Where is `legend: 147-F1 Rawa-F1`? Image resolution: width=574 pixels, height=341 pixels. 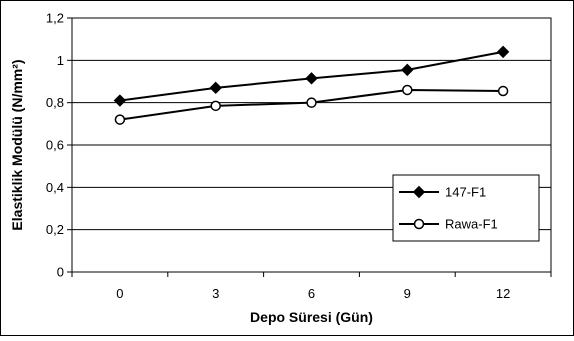 legend: 147-F1 Rawa-F1 is located at coordinates (466, 208).